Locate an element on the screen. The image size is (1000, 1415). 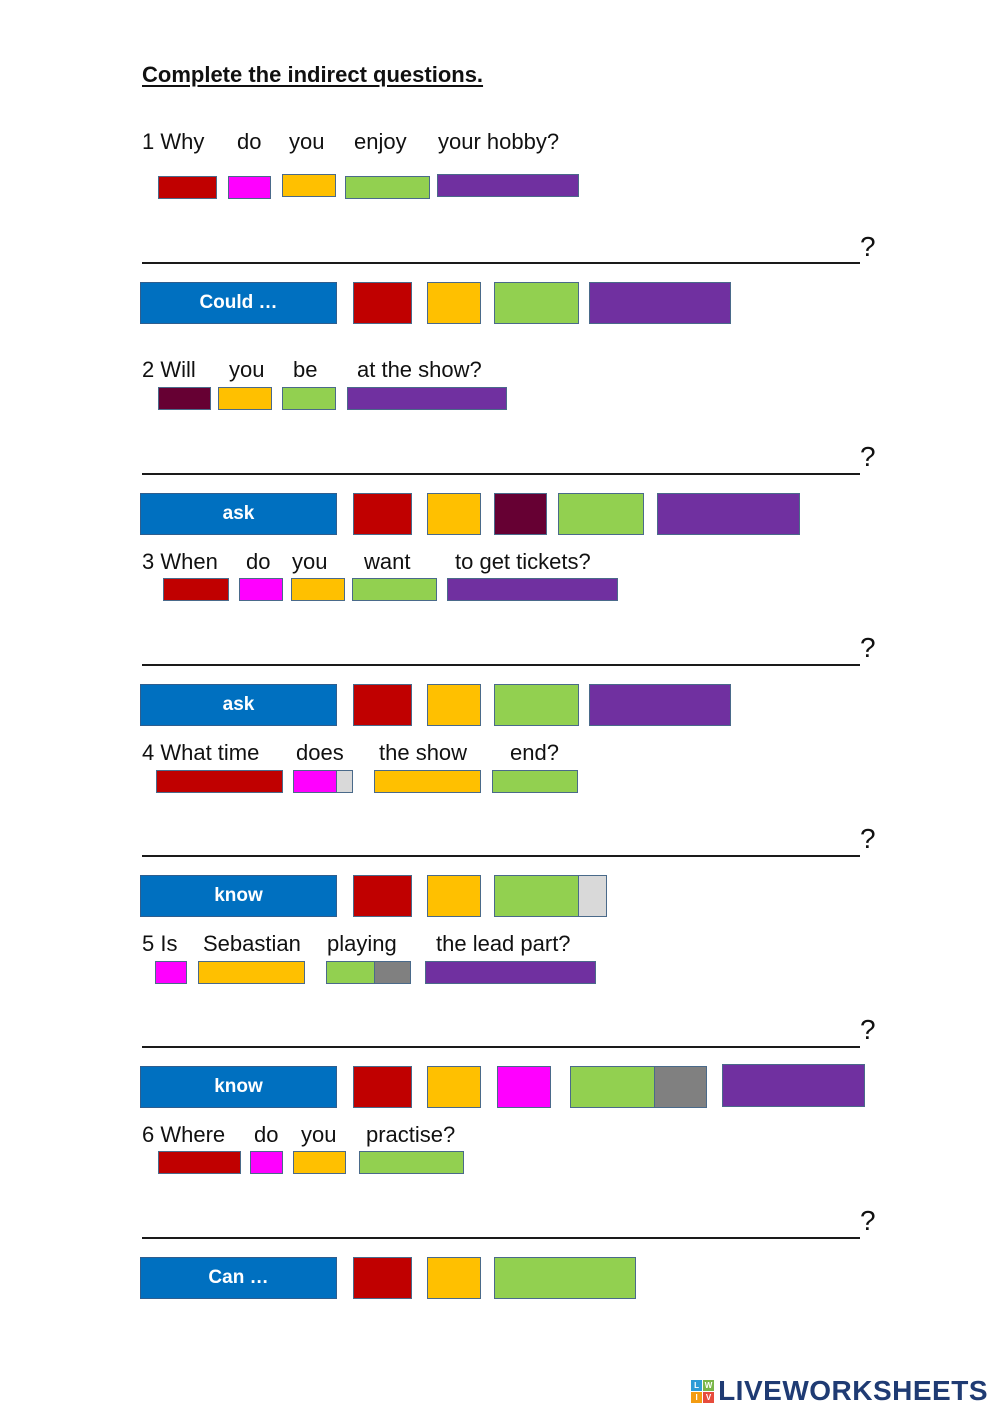
question-1-word: you is located at coordinates (307, 141).